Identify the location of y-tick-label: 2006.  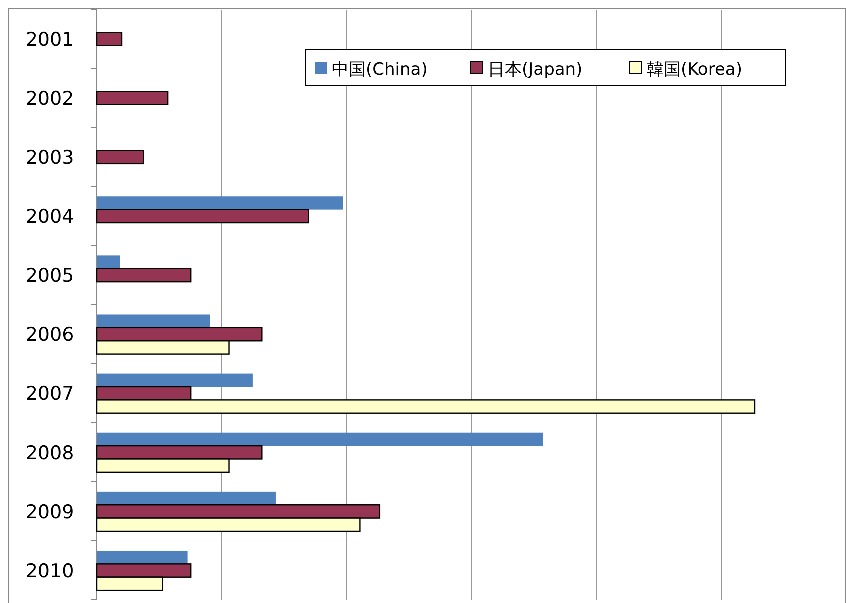
(50, 335).